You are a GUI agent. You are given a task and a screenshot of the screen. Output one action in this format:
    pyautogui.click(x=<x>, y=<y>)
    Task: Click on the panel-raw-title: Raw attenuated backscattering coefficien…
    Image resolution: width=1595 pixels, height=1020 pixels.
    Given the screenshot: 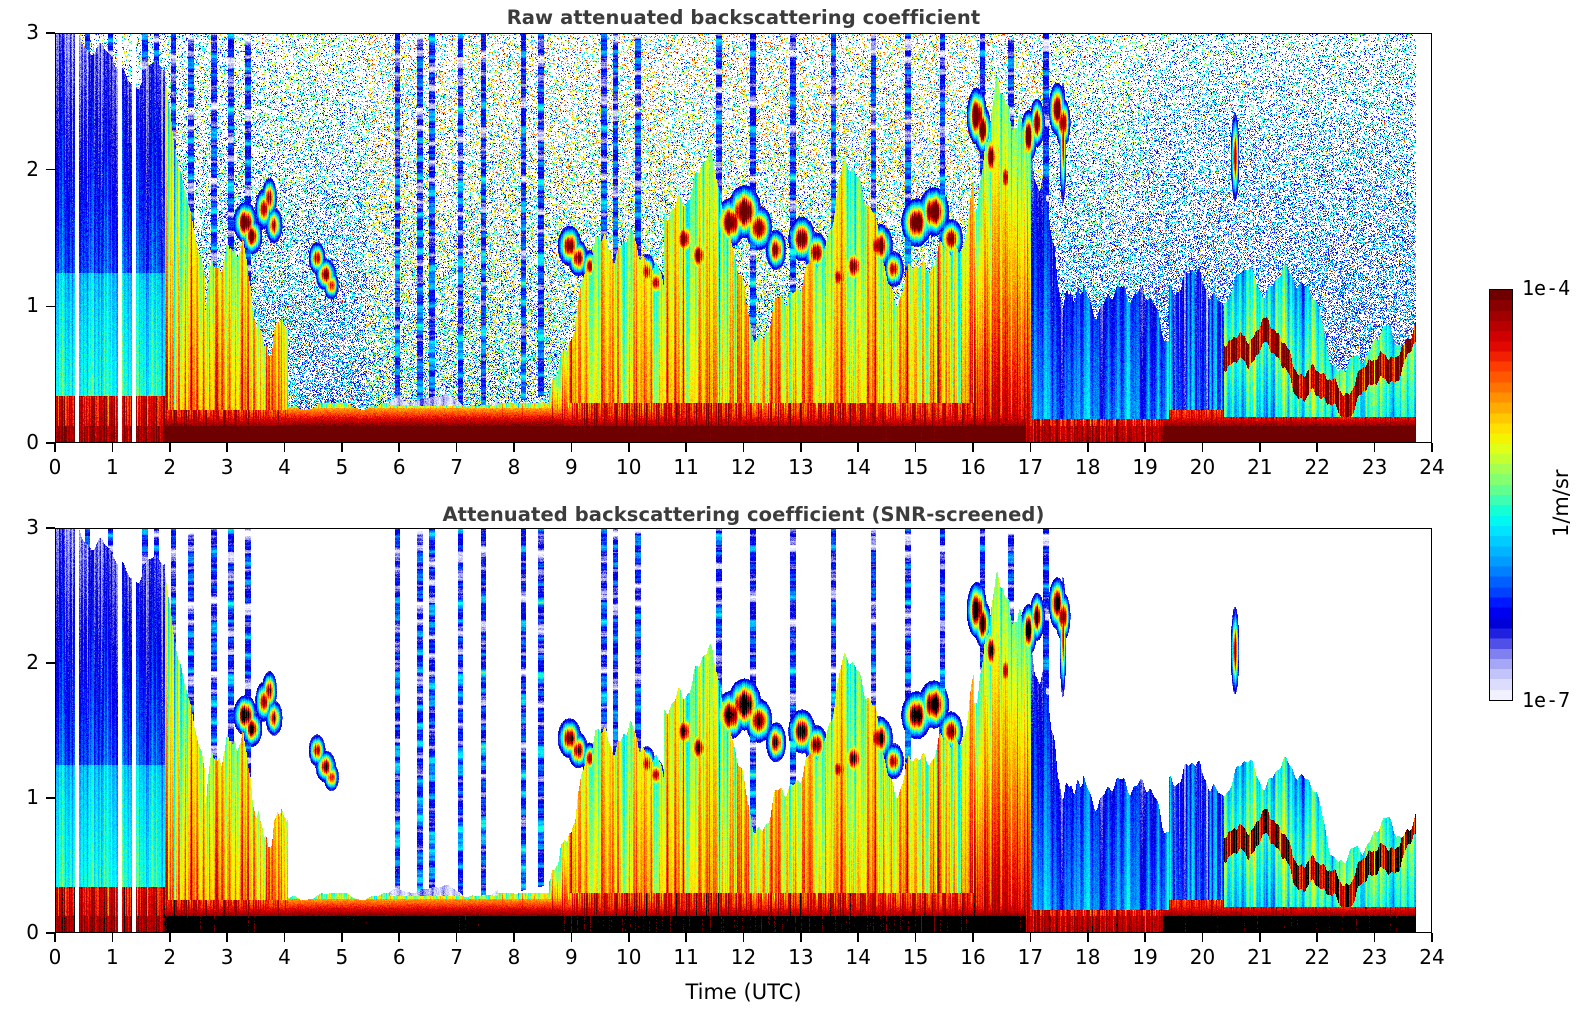 What is the action you would take?
    pyautogui.click(x=743, y=17)
    